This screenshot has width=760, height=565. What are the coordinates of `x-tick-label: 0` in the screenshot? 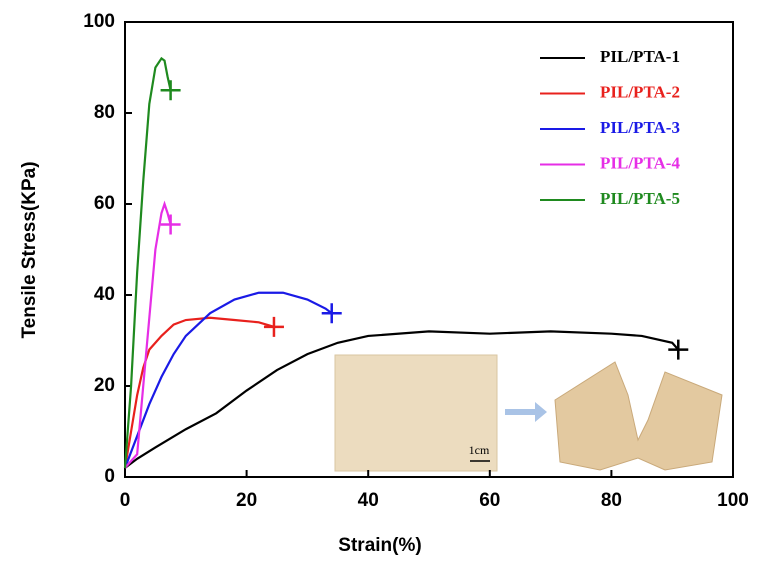 It's located at (125, 500).